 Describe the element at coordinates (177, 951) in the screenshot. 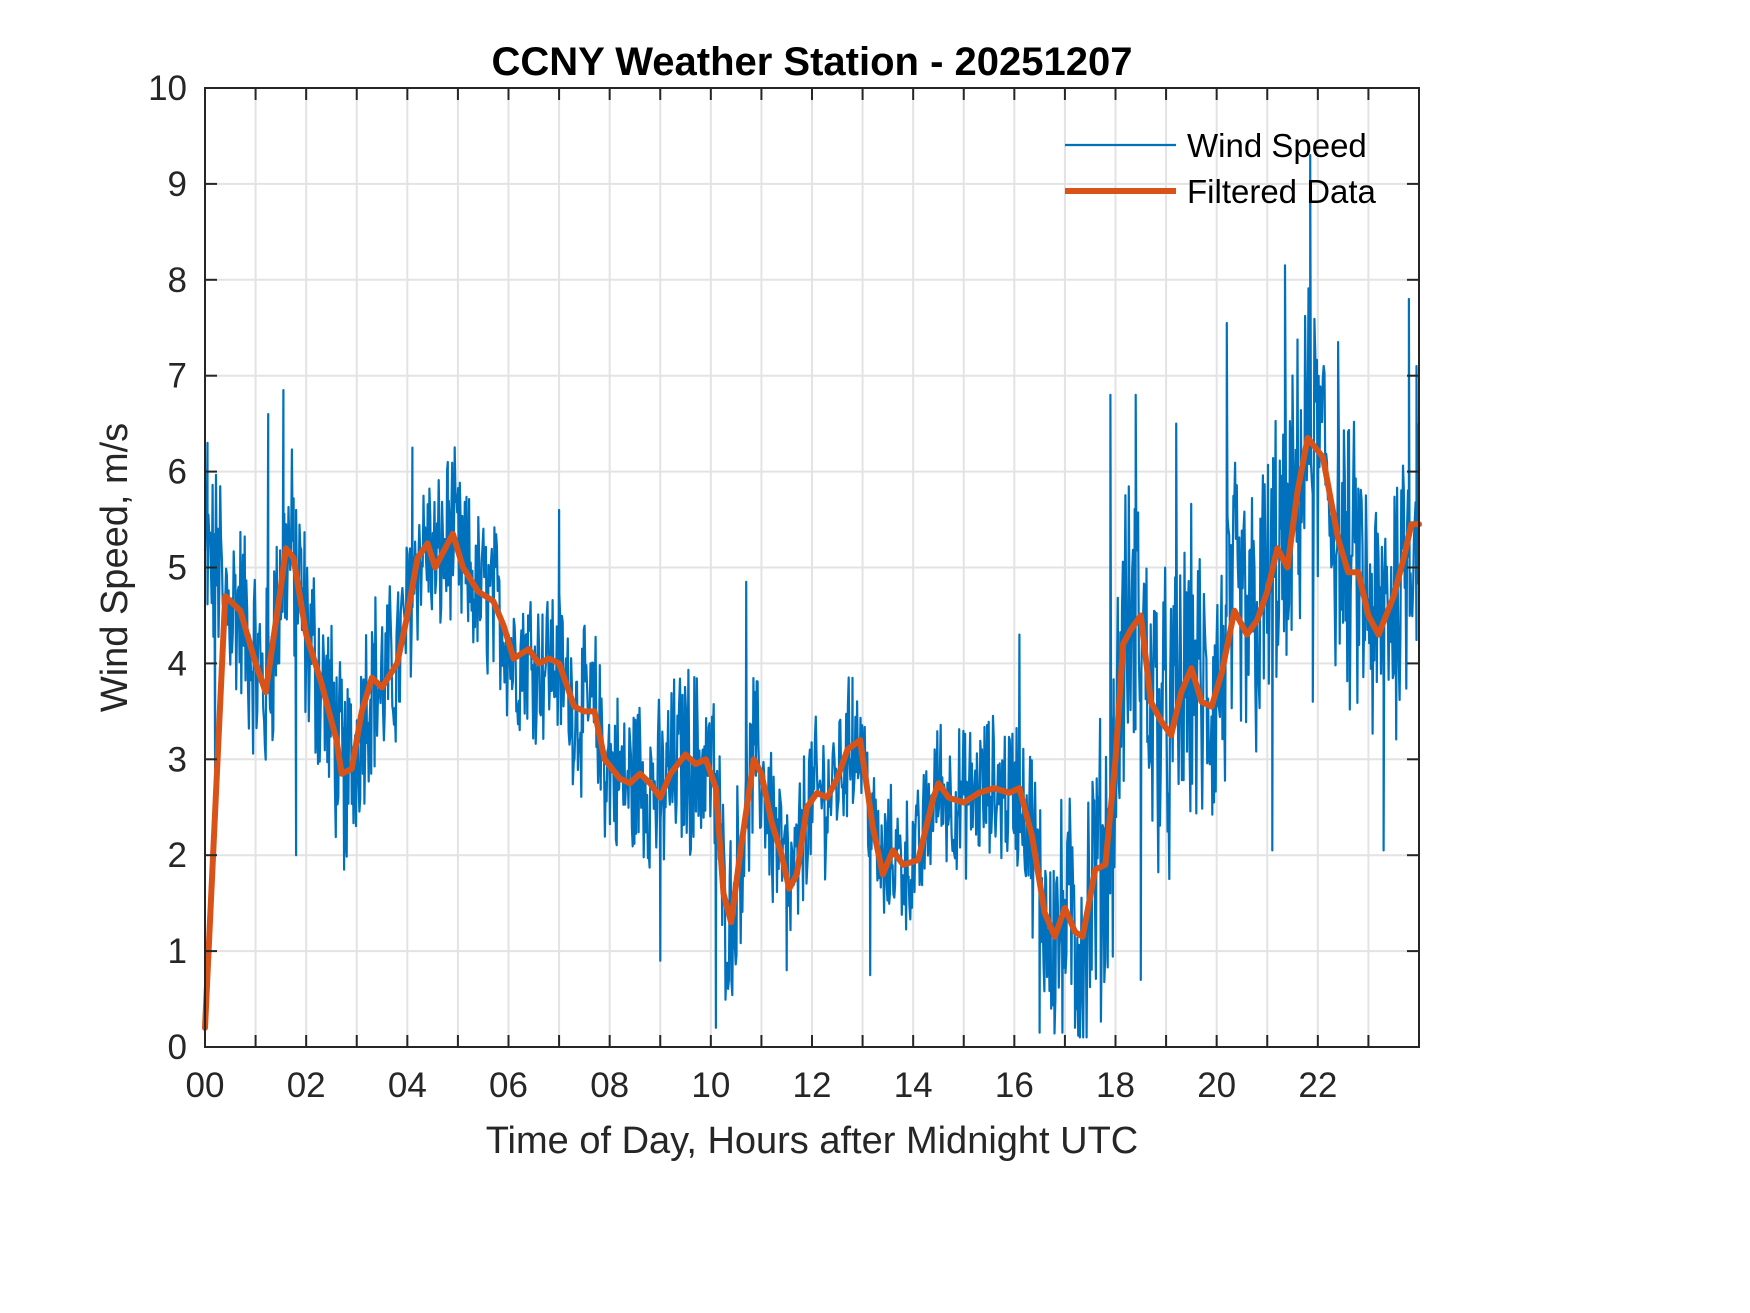

I see `y-tick-label: 1` at that location.